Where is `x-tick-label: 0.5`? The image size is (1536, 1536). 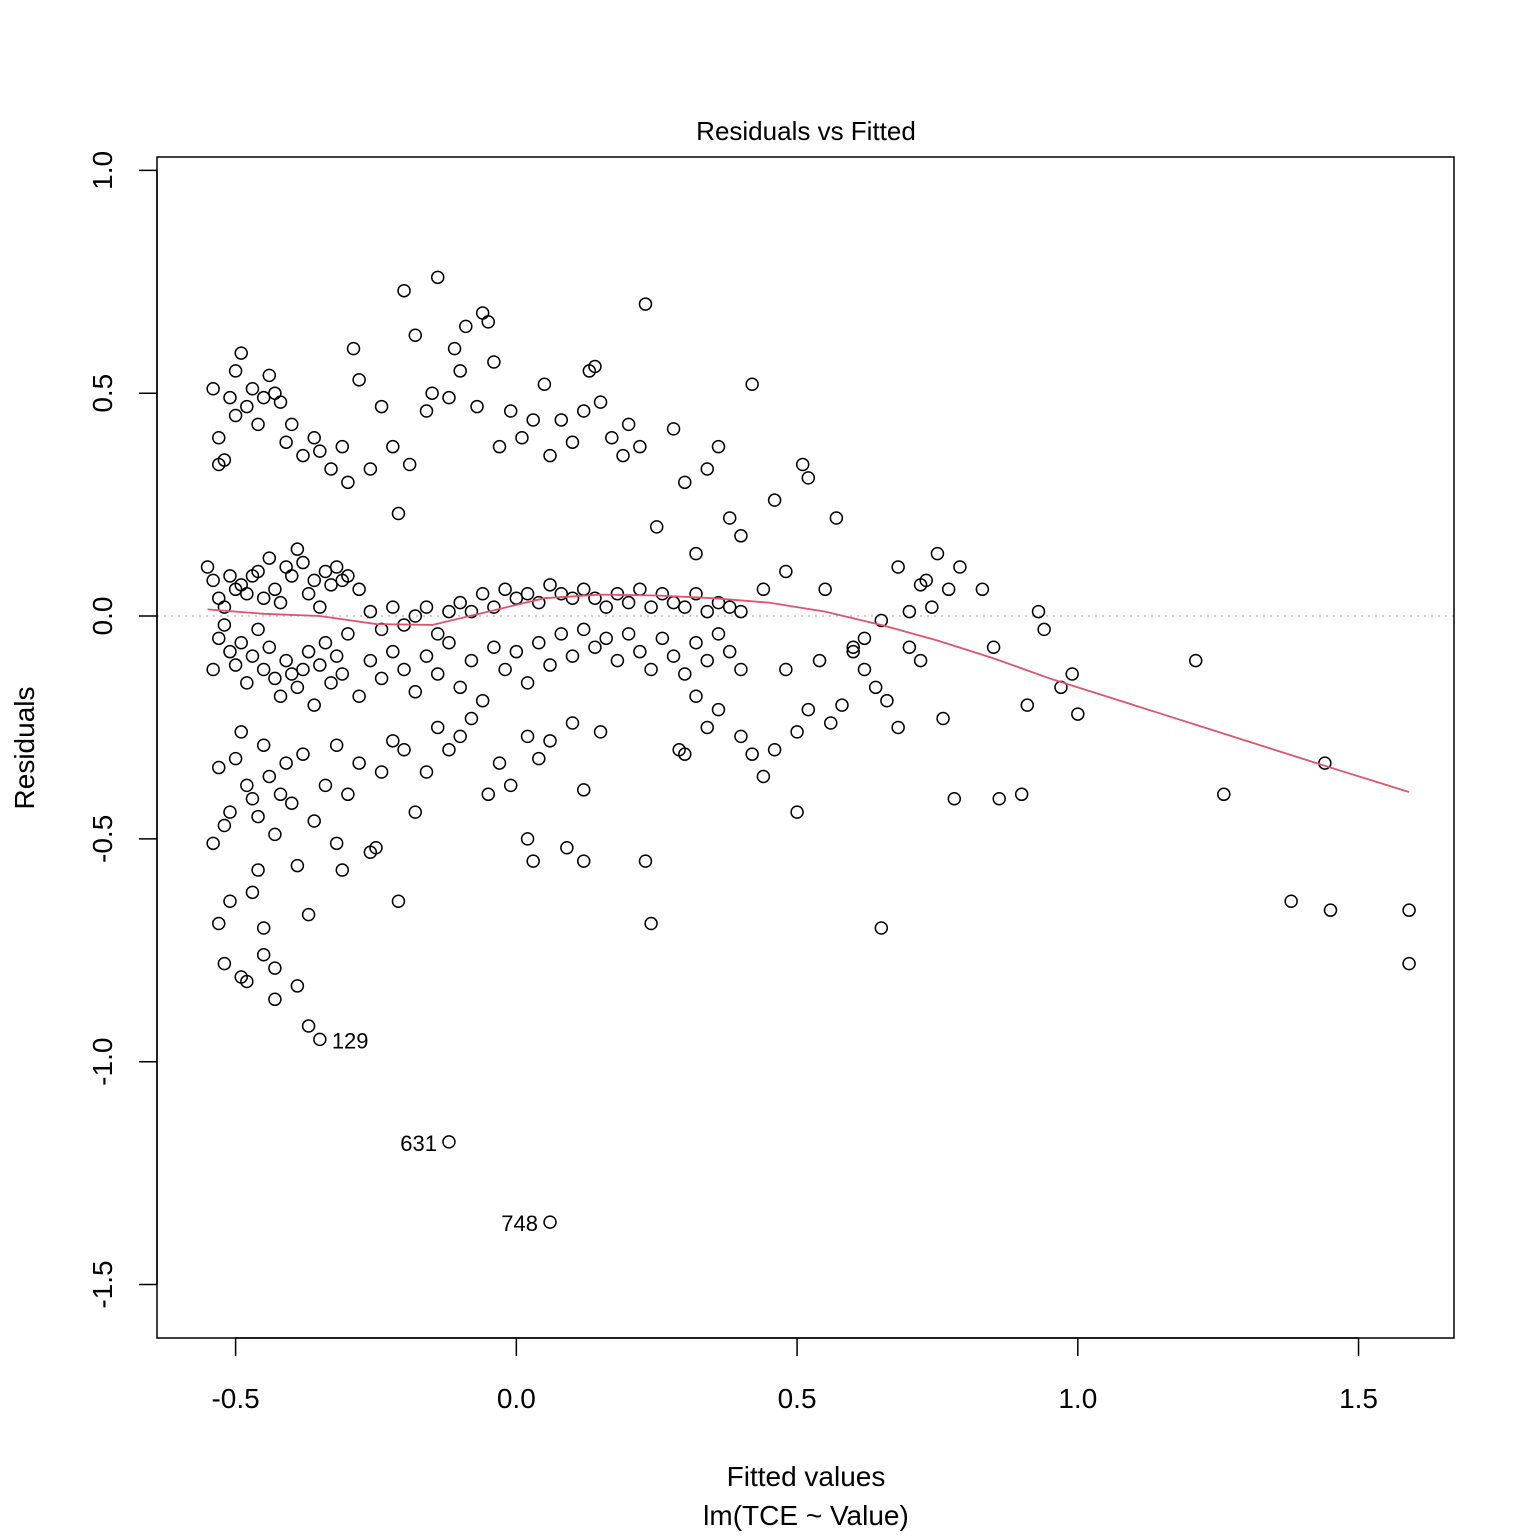 x-tick-label: 0.5 is located at coordinates (797, 1398).